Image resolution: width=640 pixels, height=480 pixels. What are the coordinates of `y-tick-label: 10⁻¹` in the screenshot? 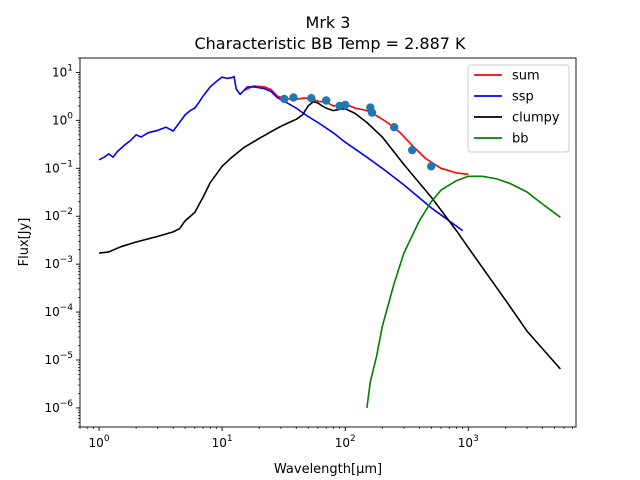 It's located at (58, 167).